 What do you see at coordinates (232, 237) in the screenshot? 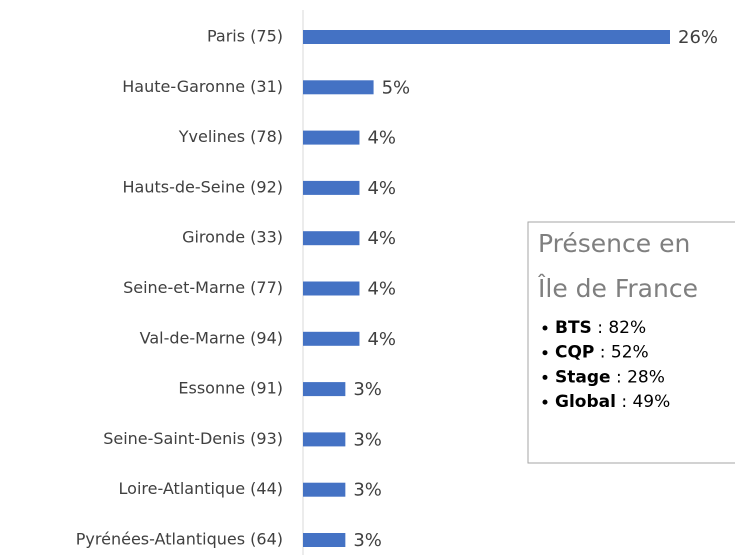
I see `category-label: Gironde (33)` at bounding box center [232, 237].